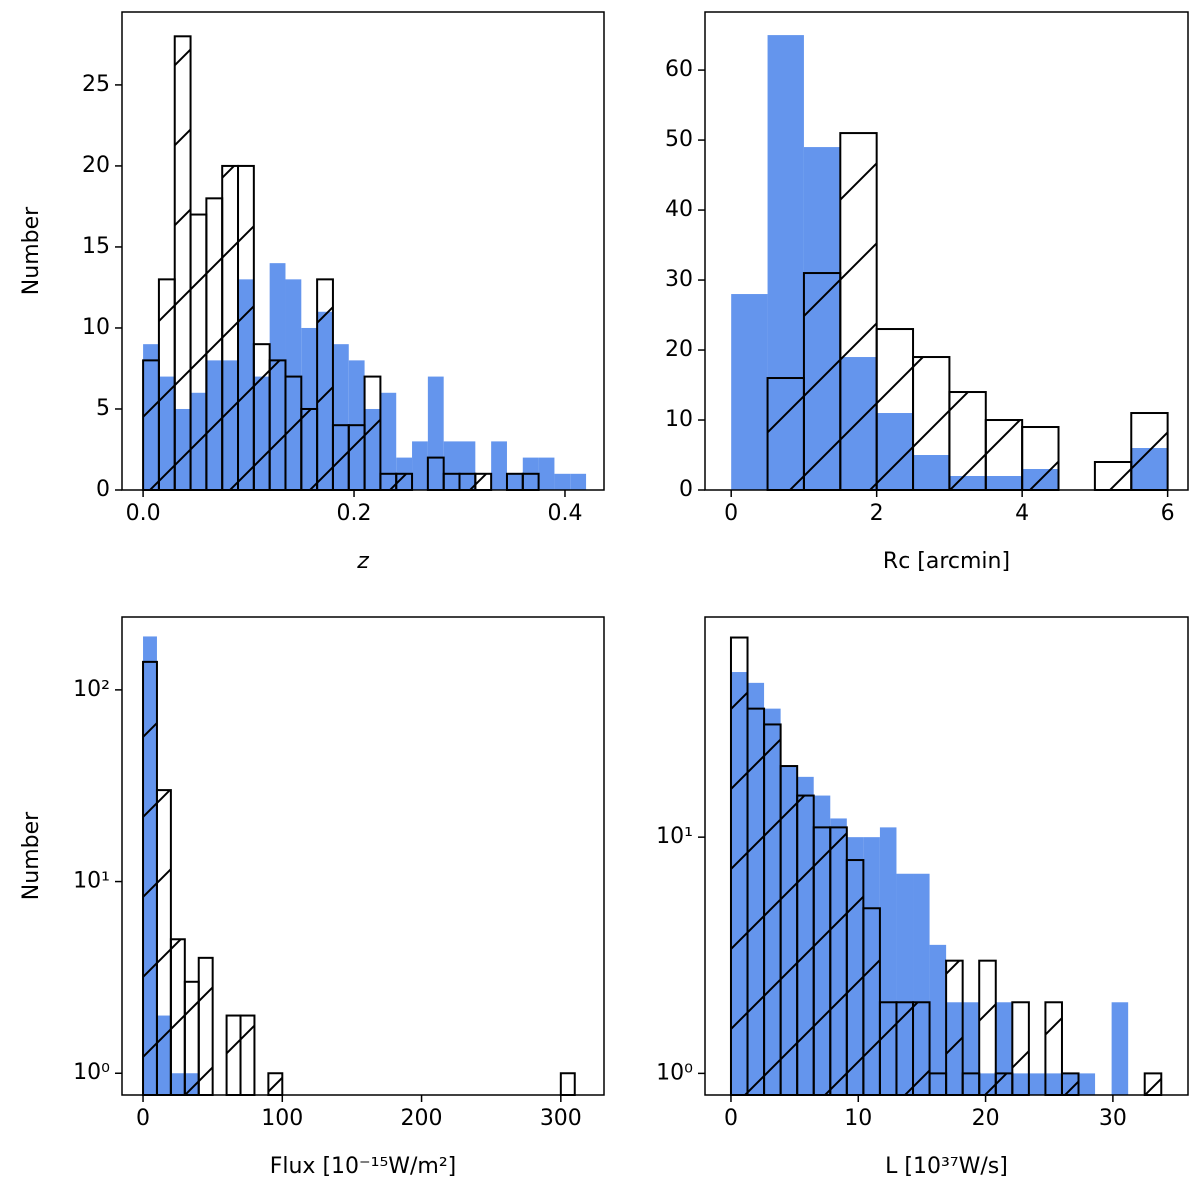 This screenshot has width=1200, height=1190. Describe the element at coordinates (564, 513) in the screenshot. I see `x-tick-label: 0.4` at that location.